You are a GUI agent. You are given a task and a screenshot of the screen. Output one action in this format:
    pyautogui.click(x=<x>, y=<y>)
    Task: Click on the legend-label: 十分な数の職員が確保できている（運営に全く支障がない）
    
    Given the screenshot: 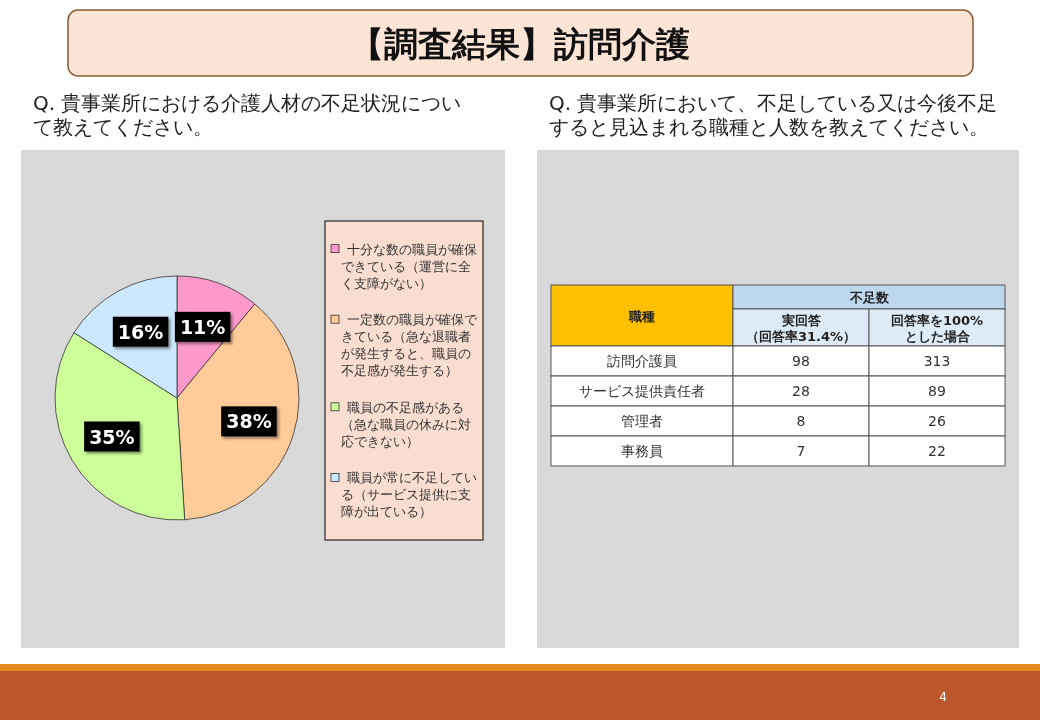 What is the action you would take?
    pyautogui.click(x=409, y=266)
    